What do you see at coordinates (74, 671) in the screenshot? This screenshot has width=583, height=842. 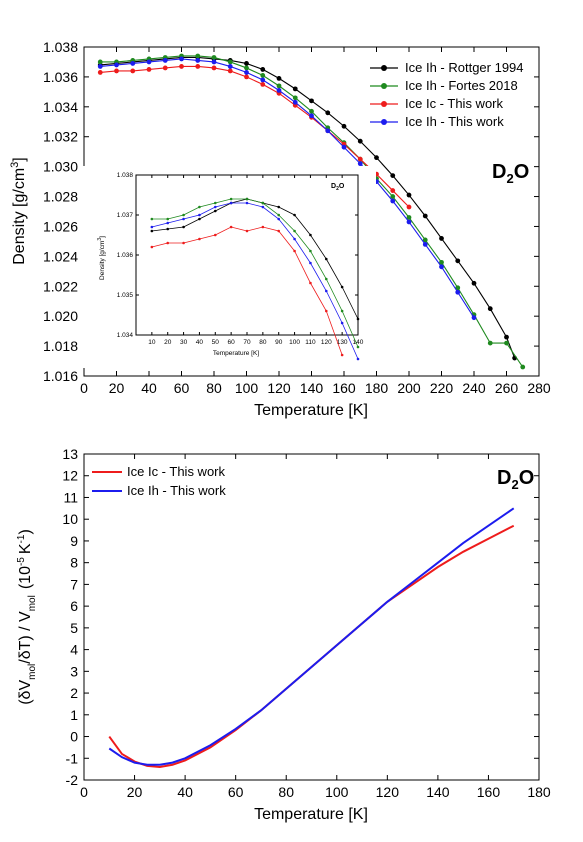 I see `bottom-y-tick-label: 3` at bounding box center [74, 671].